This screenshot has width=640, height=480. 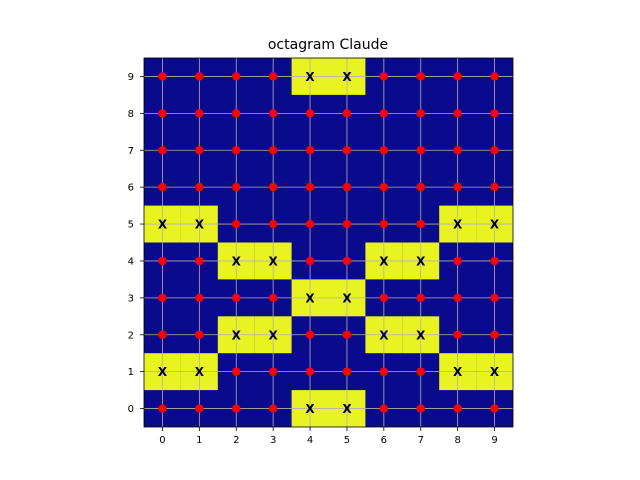 What do you see at coordinates (136, 243) in the screenshot?
I see `y-axis: 0 1 2 3 4 5 6 7 8 9` at bounding box center [136, 243].